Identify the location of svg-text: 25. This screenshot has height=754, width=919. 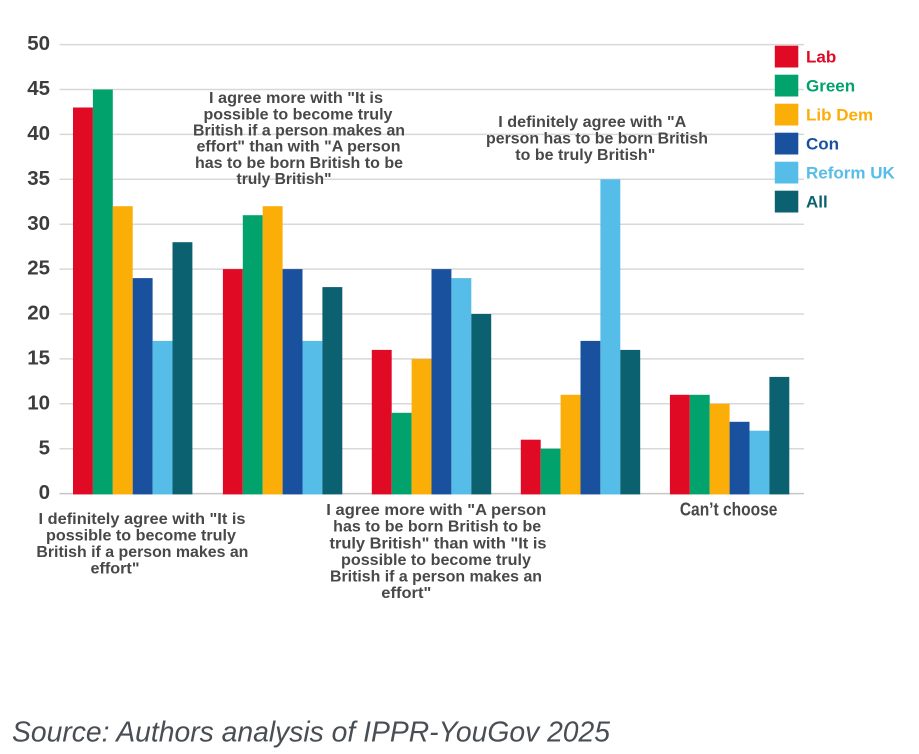
(38, 268).